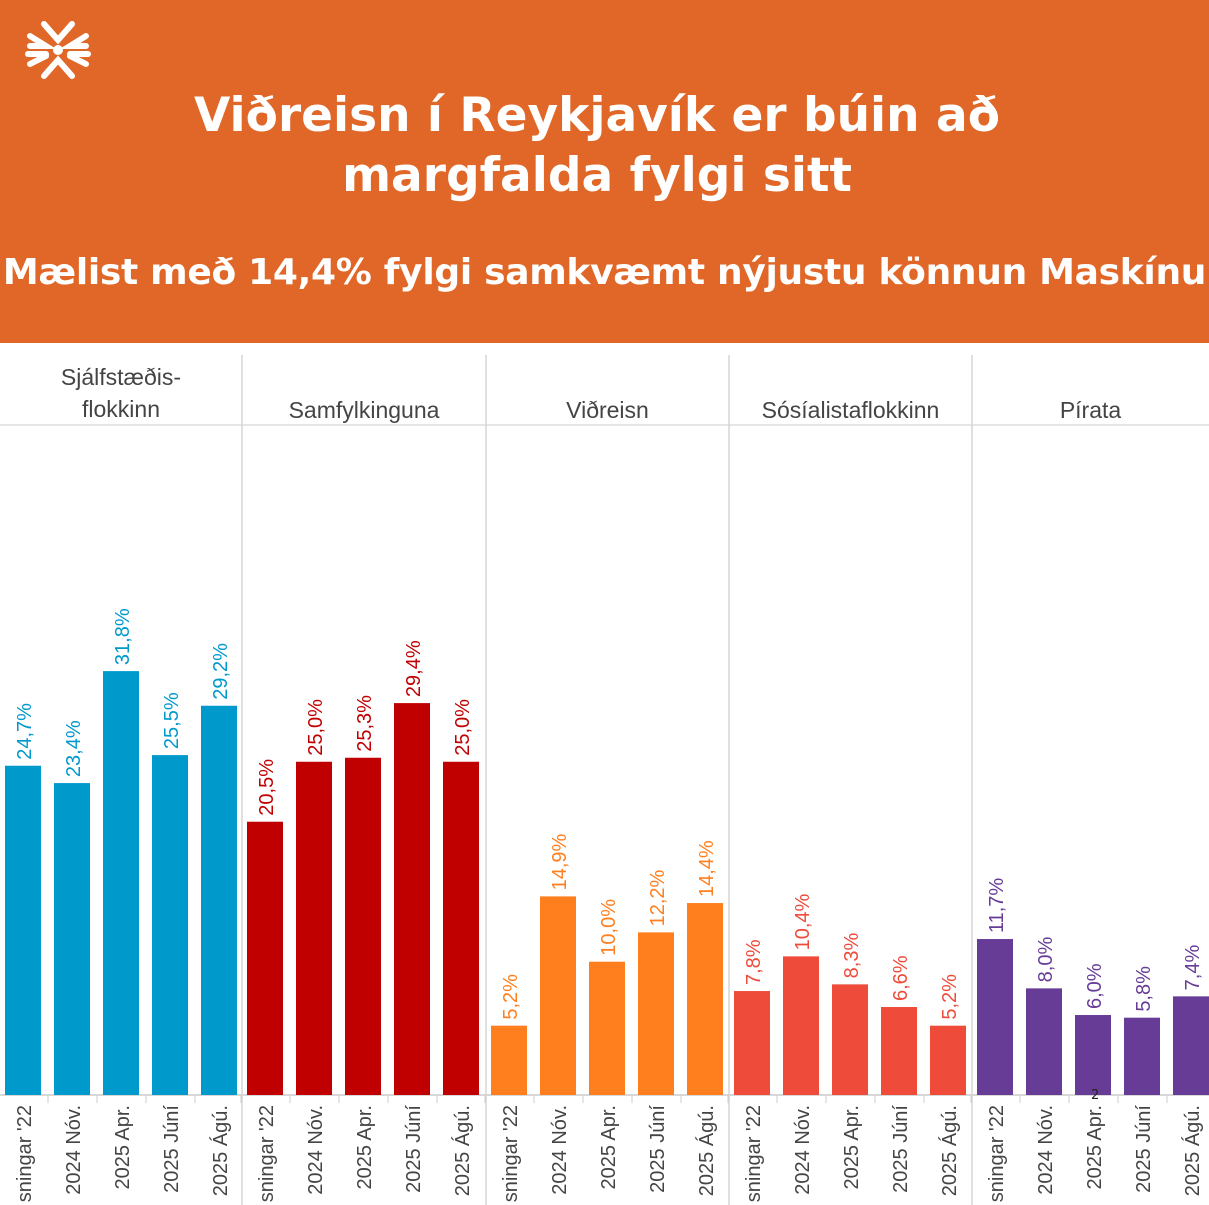 This screenshot has width=1209, height=1205. What do you see at coordinates (414, 668) in the screenshot?
I see `data-label: 29,4%` at bounding box center [414, 668].